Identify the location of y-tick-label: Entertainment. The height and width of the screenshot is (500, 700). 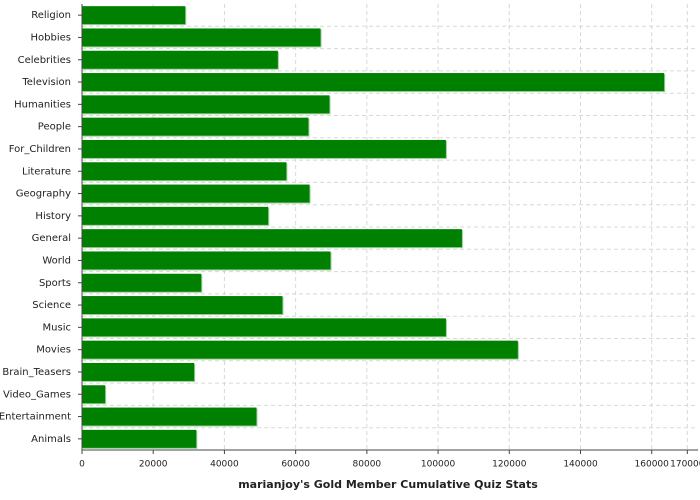
(35, 417).